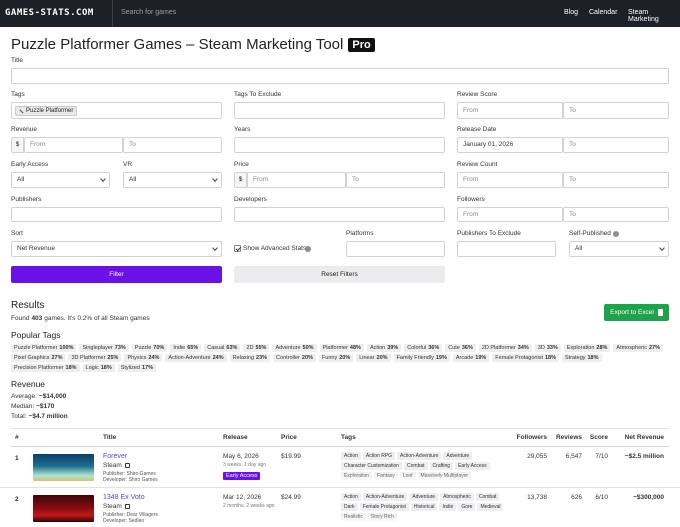 This screenshot has height=527, width=680. What do you see at coordinates (17, 144) in the screenshot?
I see `currency-symbol: $` at bounding box center [17, 144].